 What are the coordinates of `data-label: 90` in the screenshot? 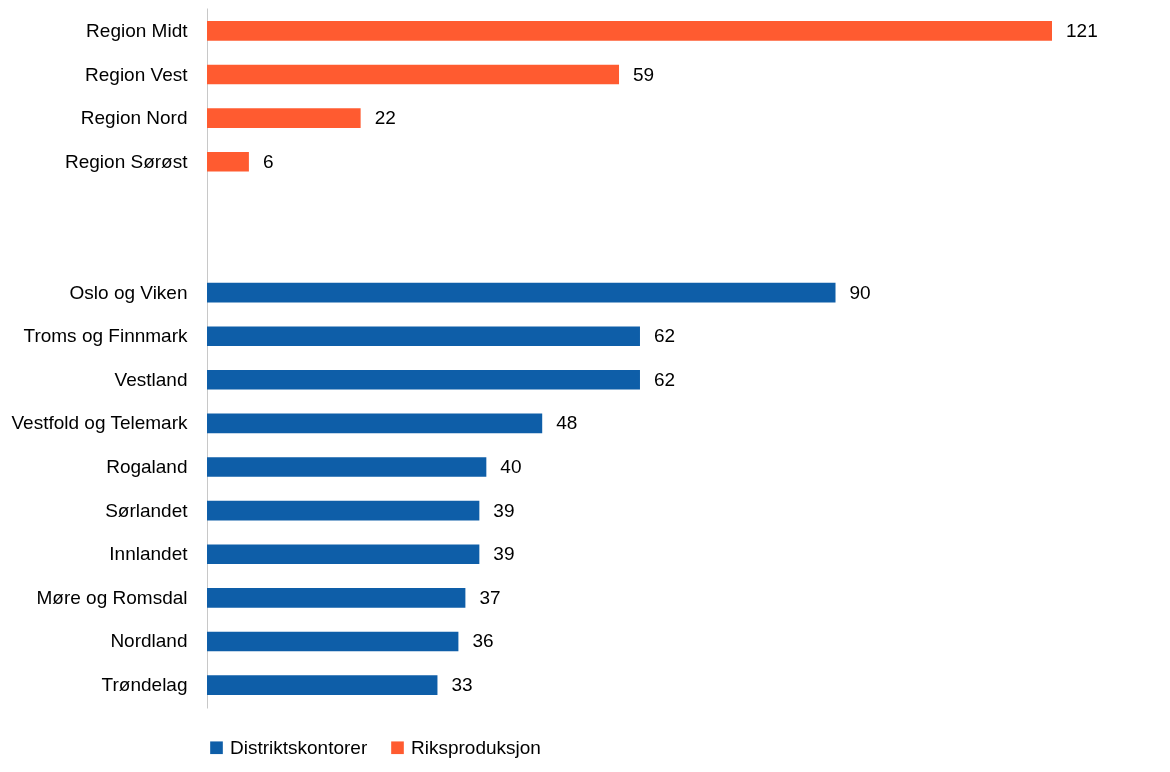 It's located at (860, 292).